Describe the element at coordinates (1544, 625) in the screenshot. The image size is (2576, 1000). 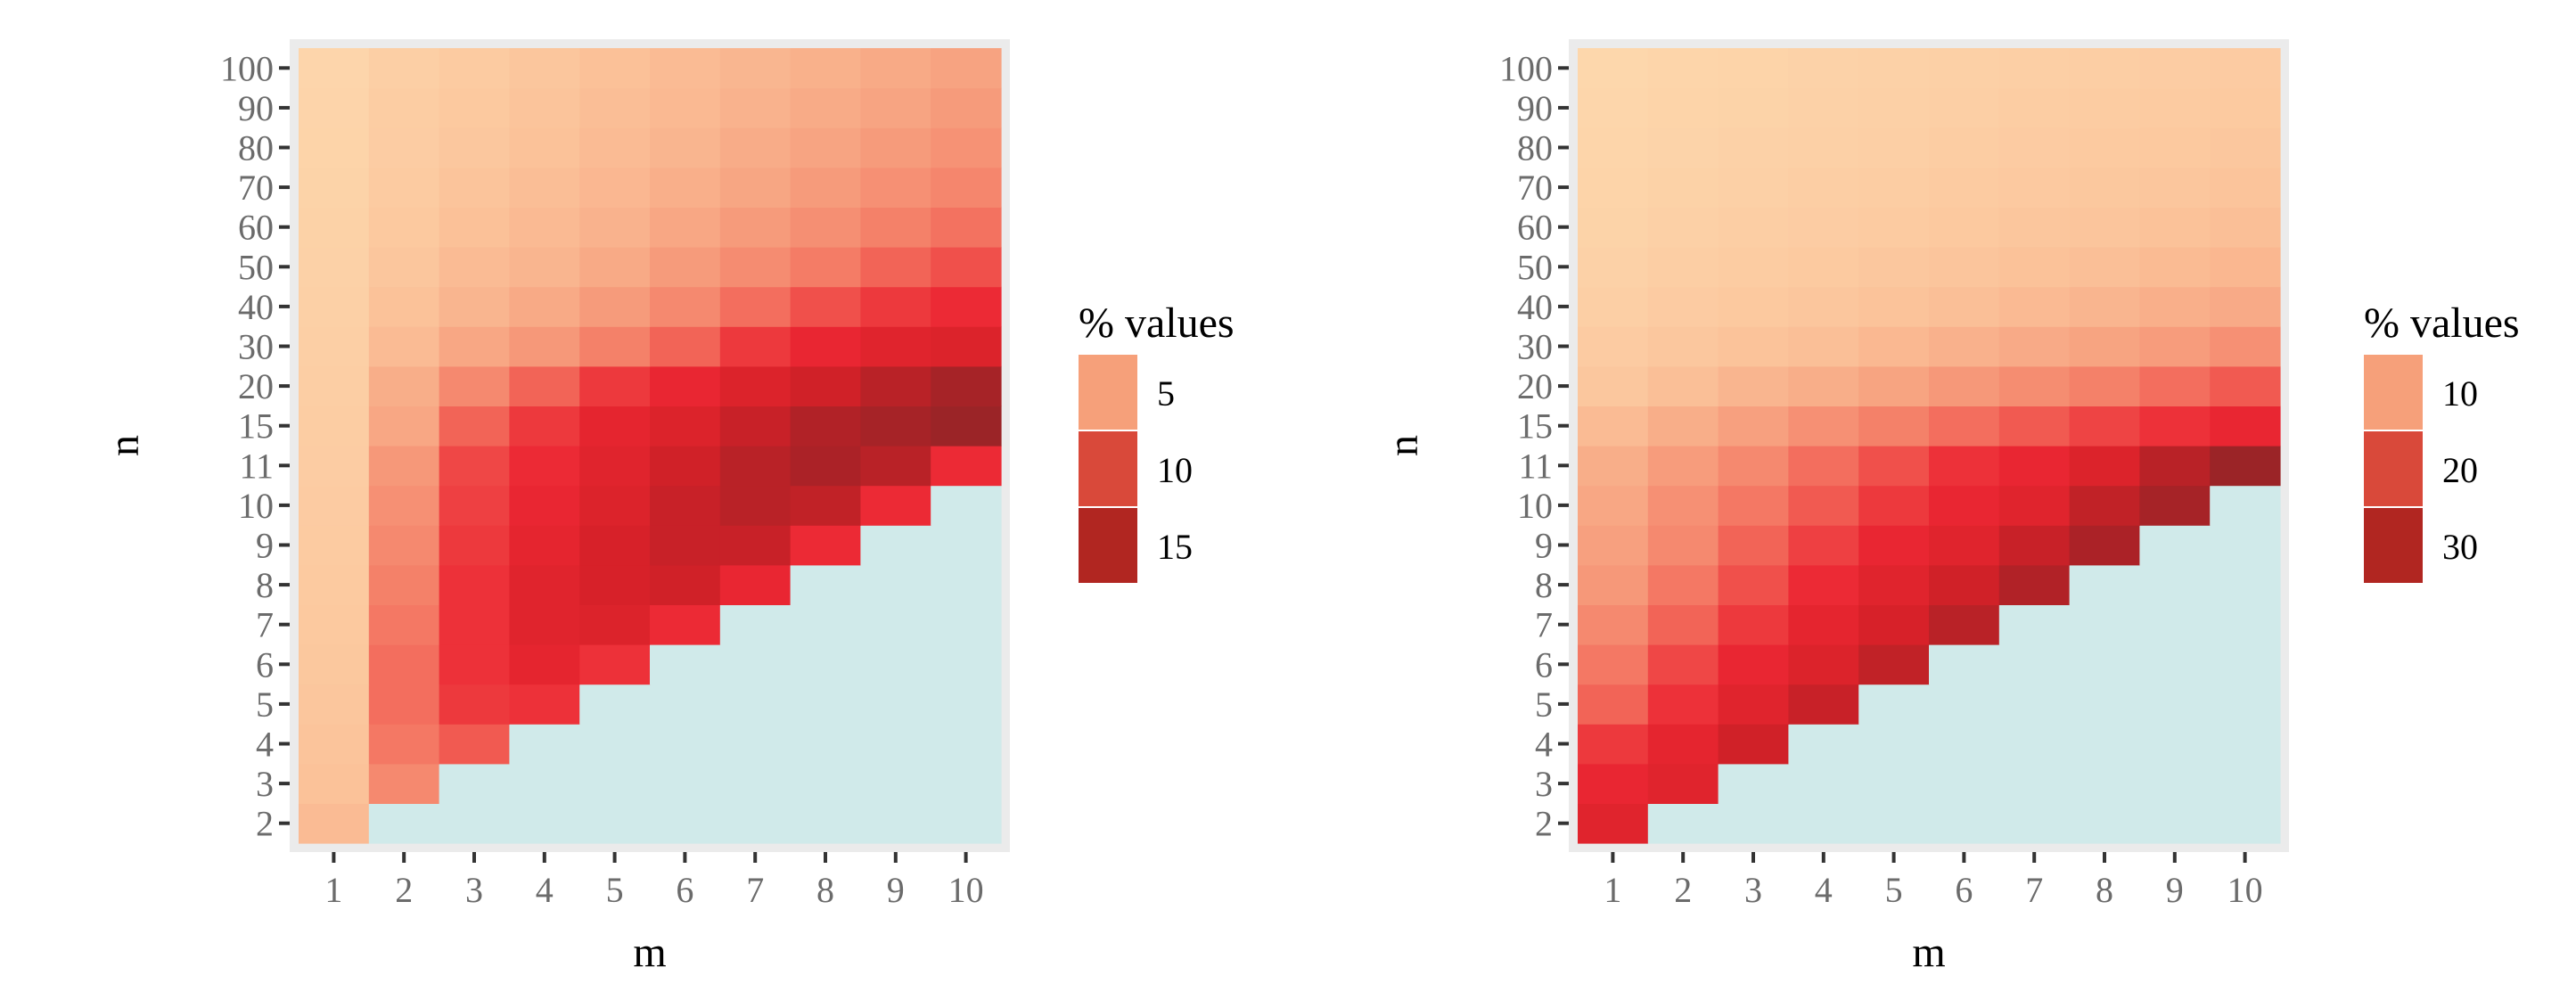
I see `y-tick-label: 7` at that location.